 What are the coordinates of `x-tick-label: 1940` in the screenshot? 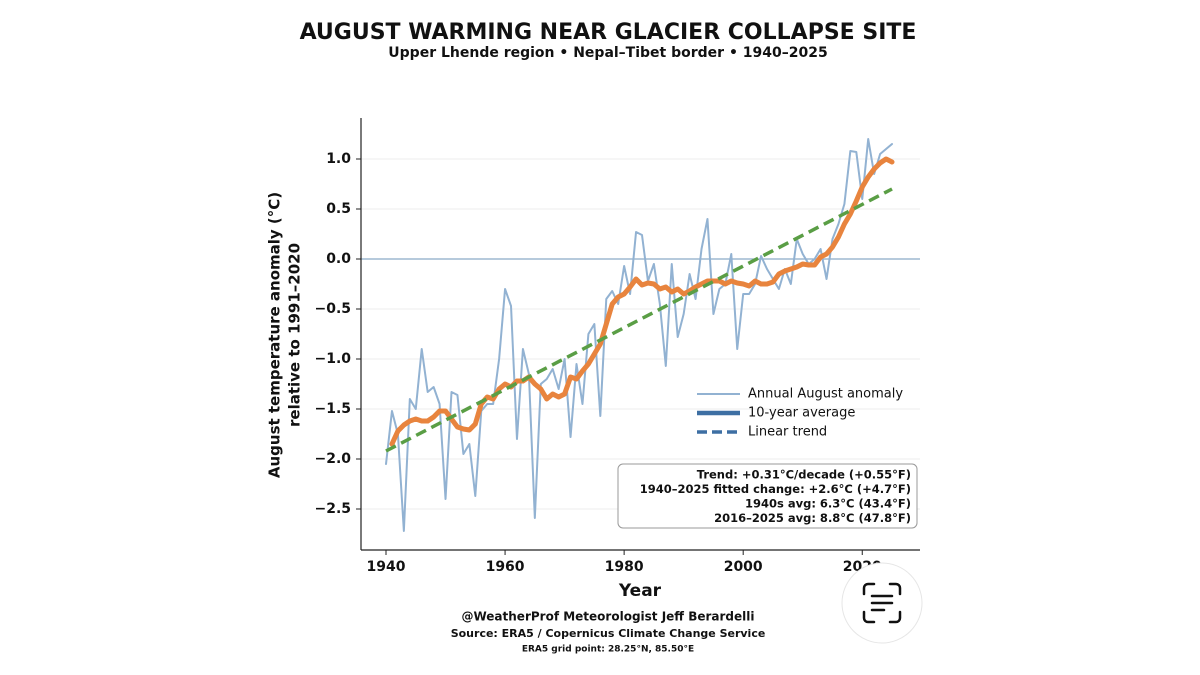 It's located at (386, 567).